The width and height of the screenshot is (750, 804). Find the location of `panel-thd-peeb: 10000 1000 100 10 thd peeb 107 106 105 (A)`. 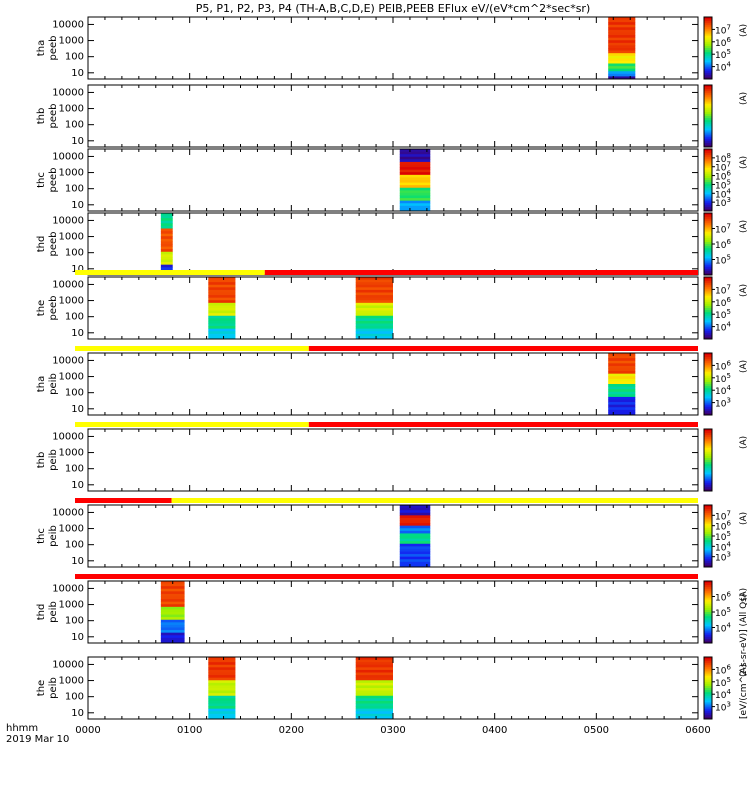

panel-thd-peeb: 10000 1000 100 10 thd peeb 107 106 105 (A) is located at coordinates (392, 244).